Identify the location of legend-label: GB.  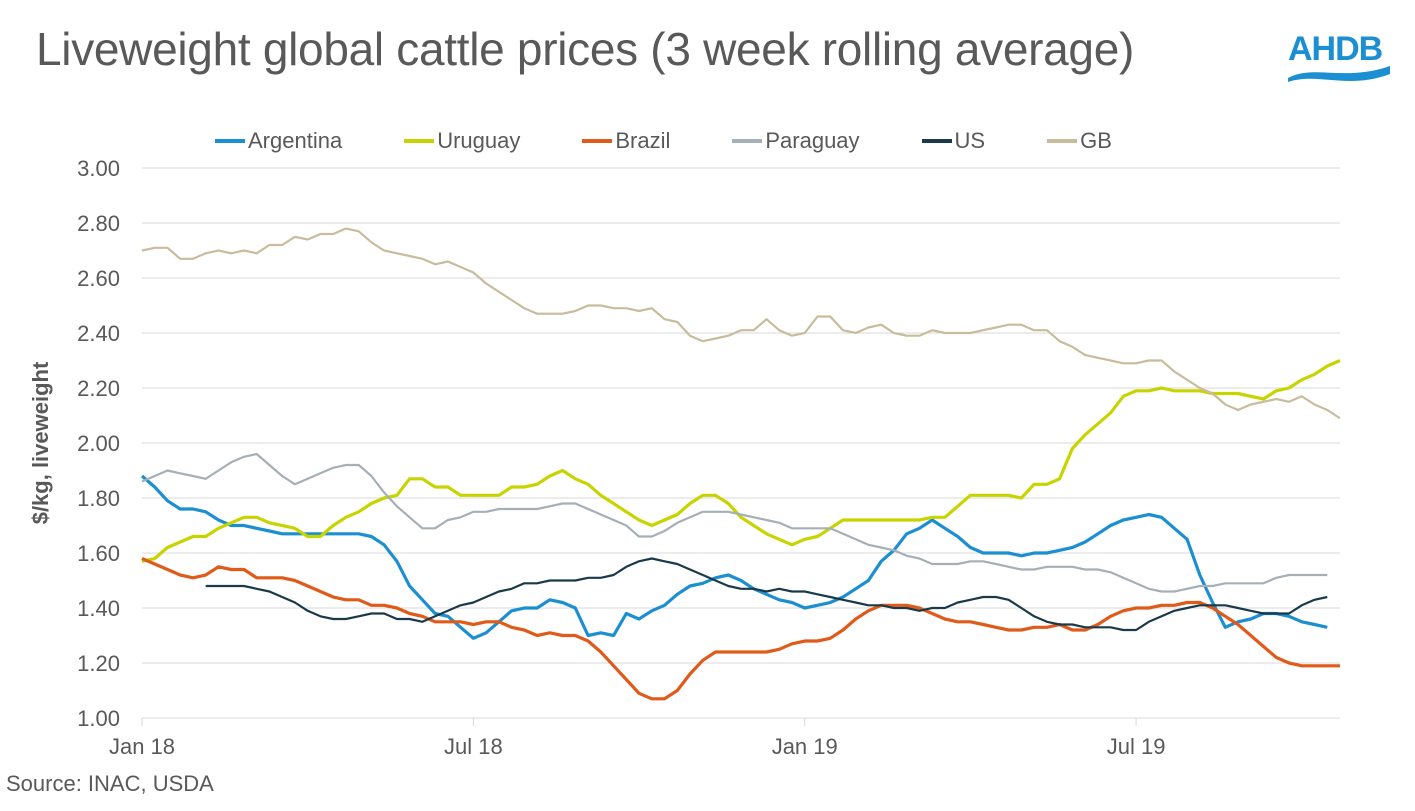
(1096, 140).